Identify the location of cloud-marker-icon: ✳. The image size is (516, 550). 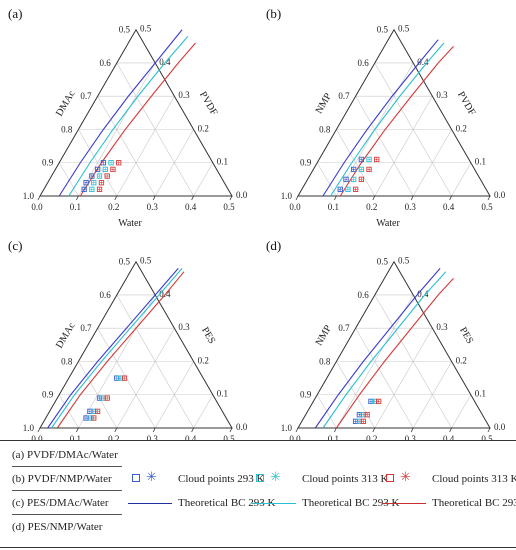
(274, 477).